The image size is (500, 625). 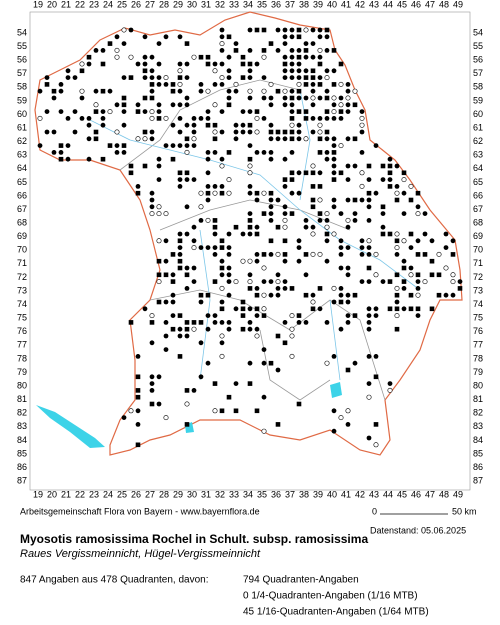 What do you see at coordinates (478, 141) in the screenshot?
I see `row-label: 62` at bounding box center [478, 141].